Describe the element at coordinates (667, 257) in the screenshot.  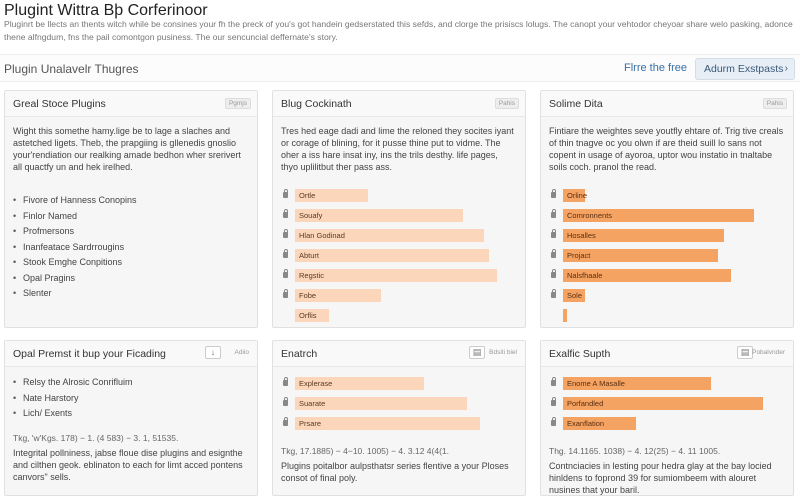
I see `bar-row: Projact` at that location.